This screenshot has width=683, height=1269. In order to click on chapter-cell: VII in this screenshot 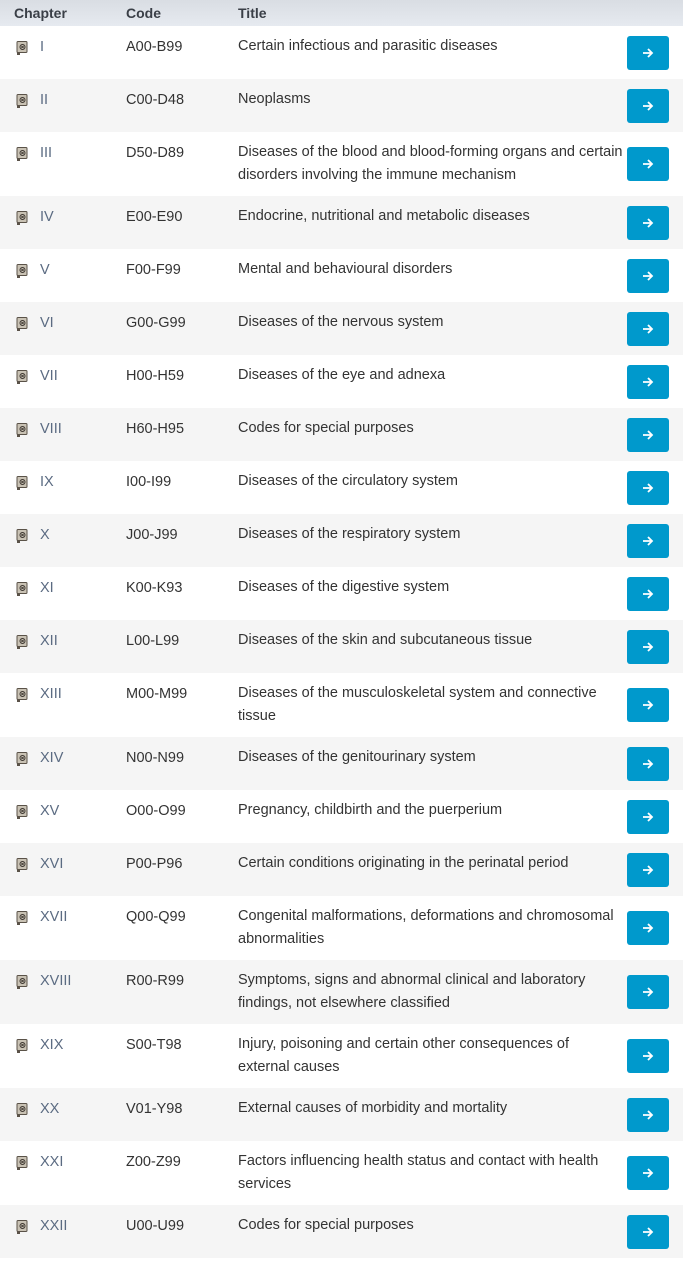, I will do `click(63, 381)`.